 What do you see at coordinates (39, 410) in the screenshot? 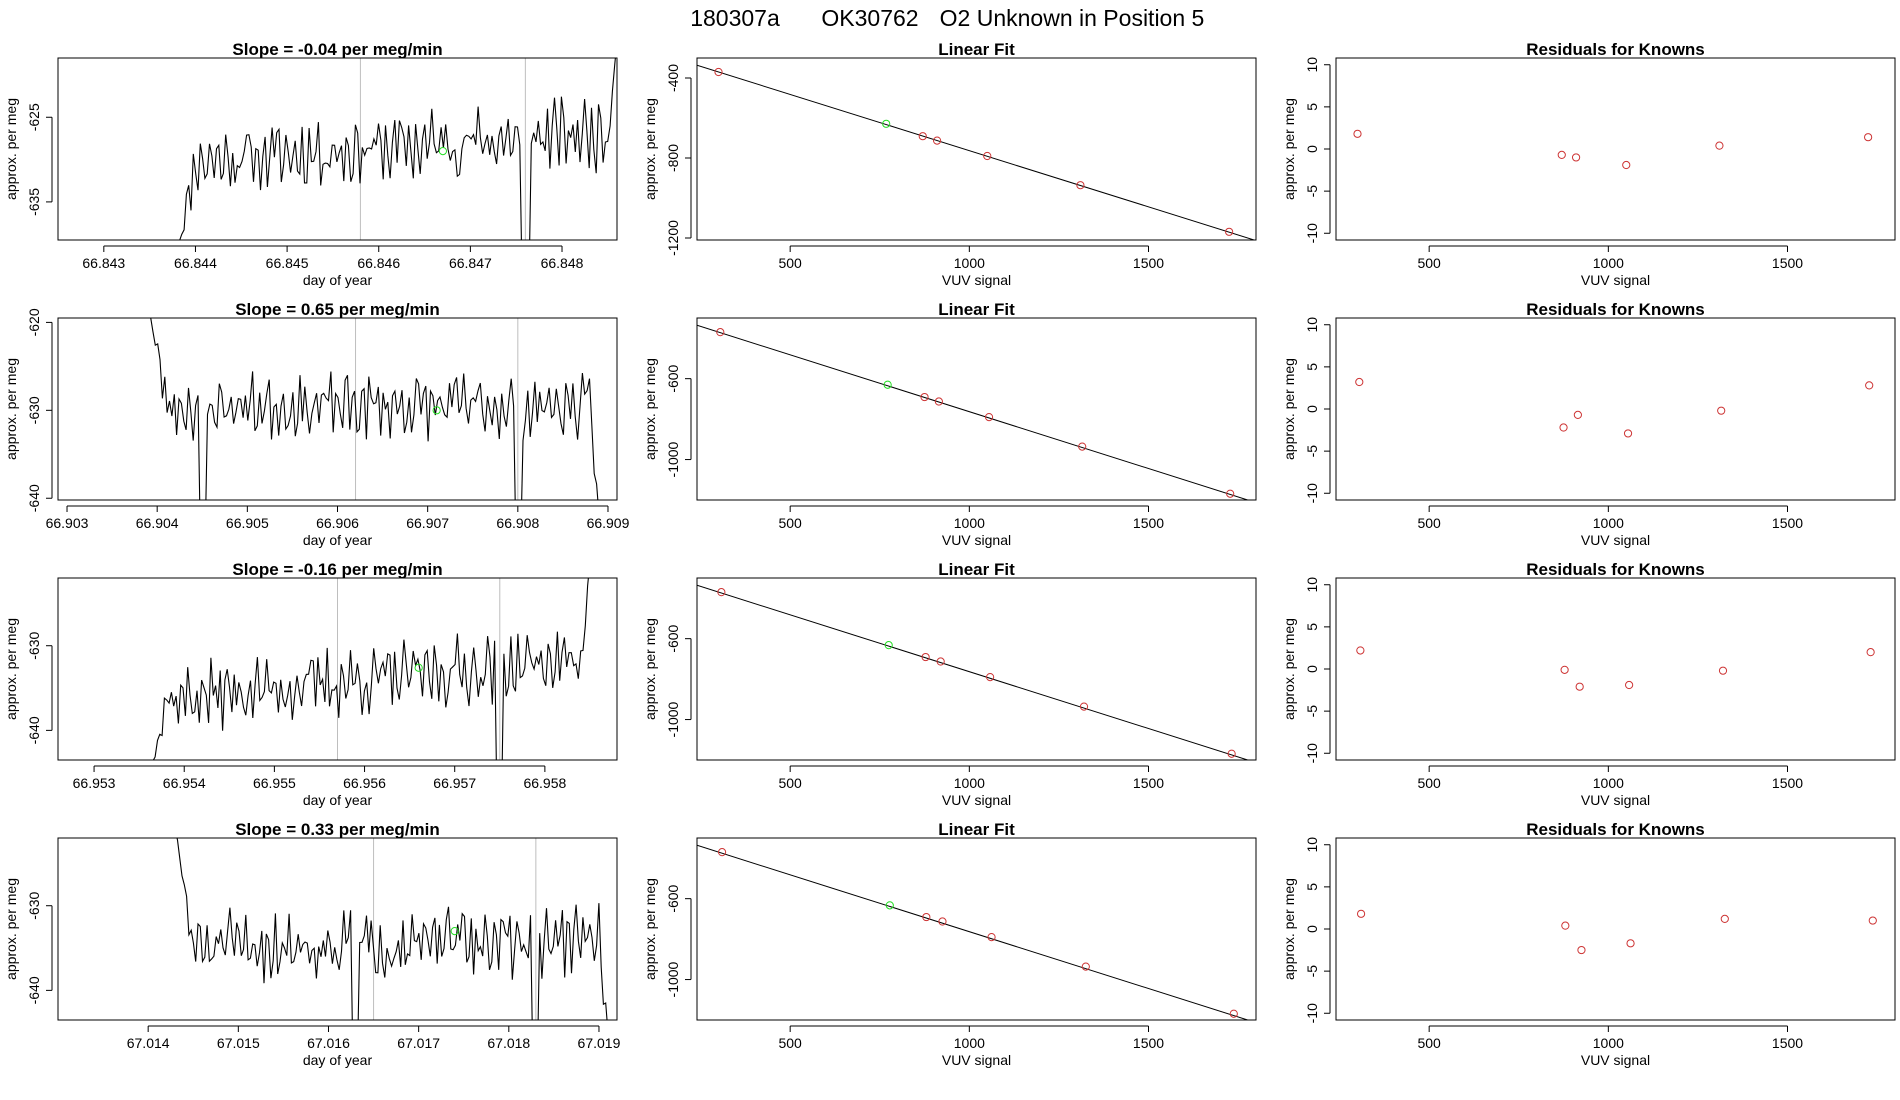
I see `y-axis: -620 -630 -640` at bounding box center [39, 410].